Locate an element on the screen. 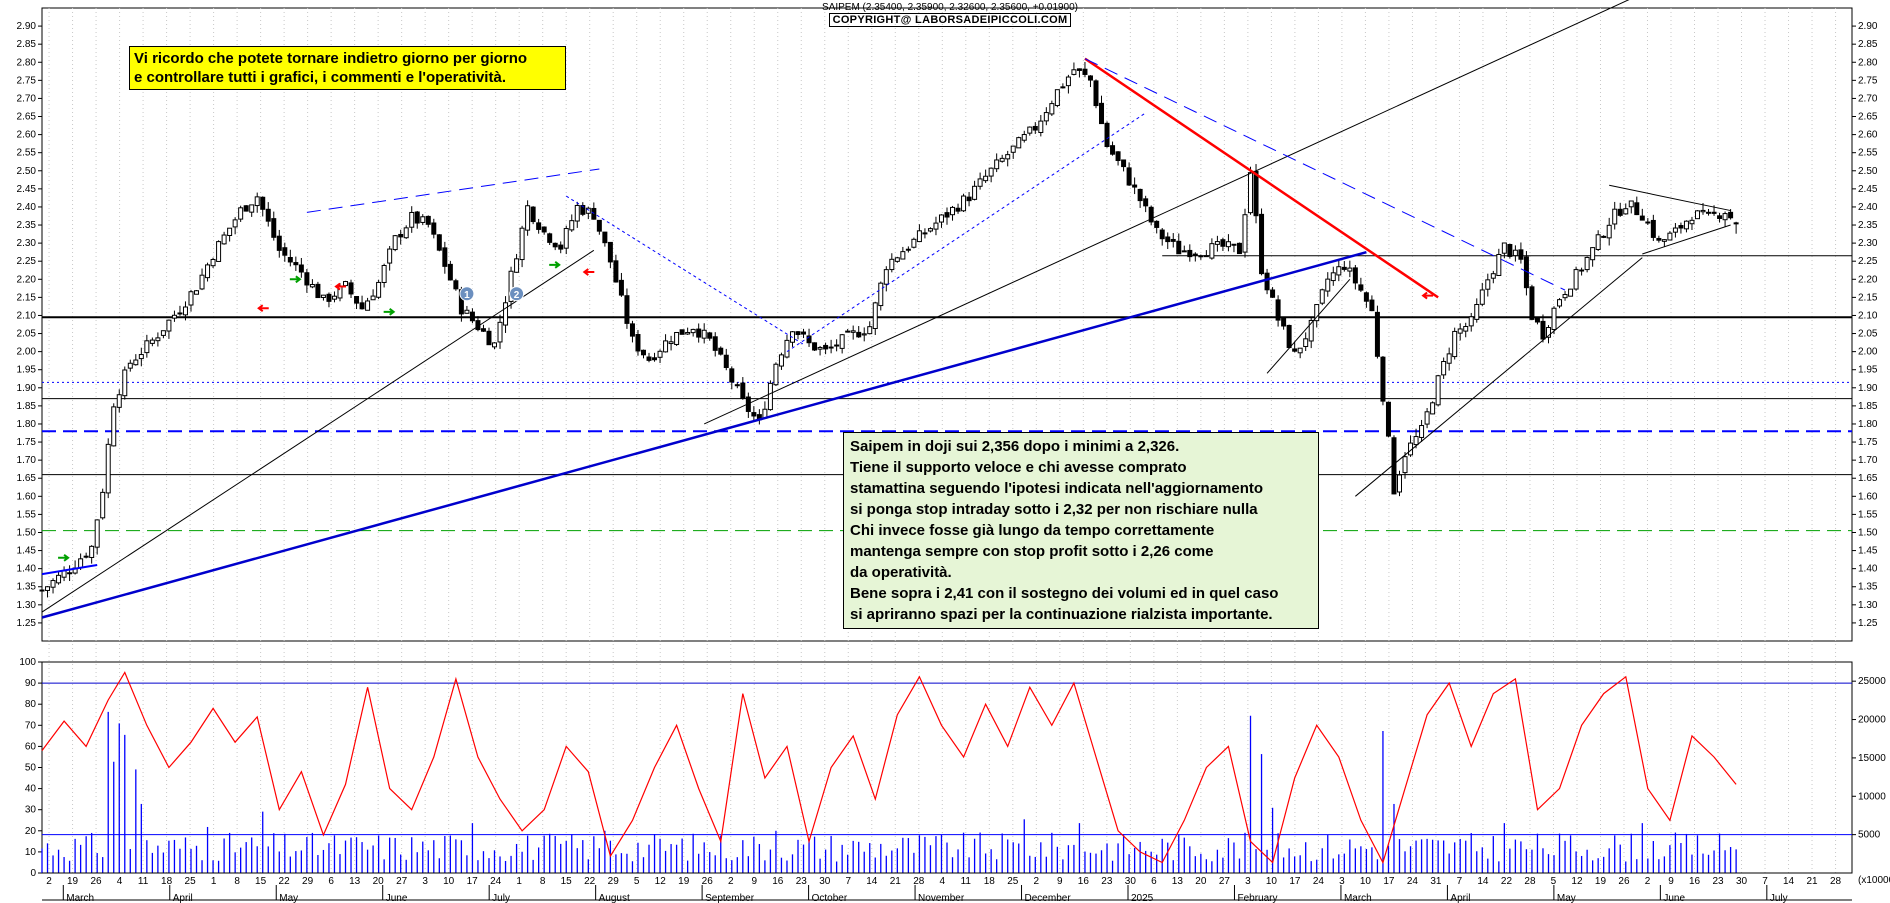  x-day-tick: 9 is located at coordinates (754, 881).